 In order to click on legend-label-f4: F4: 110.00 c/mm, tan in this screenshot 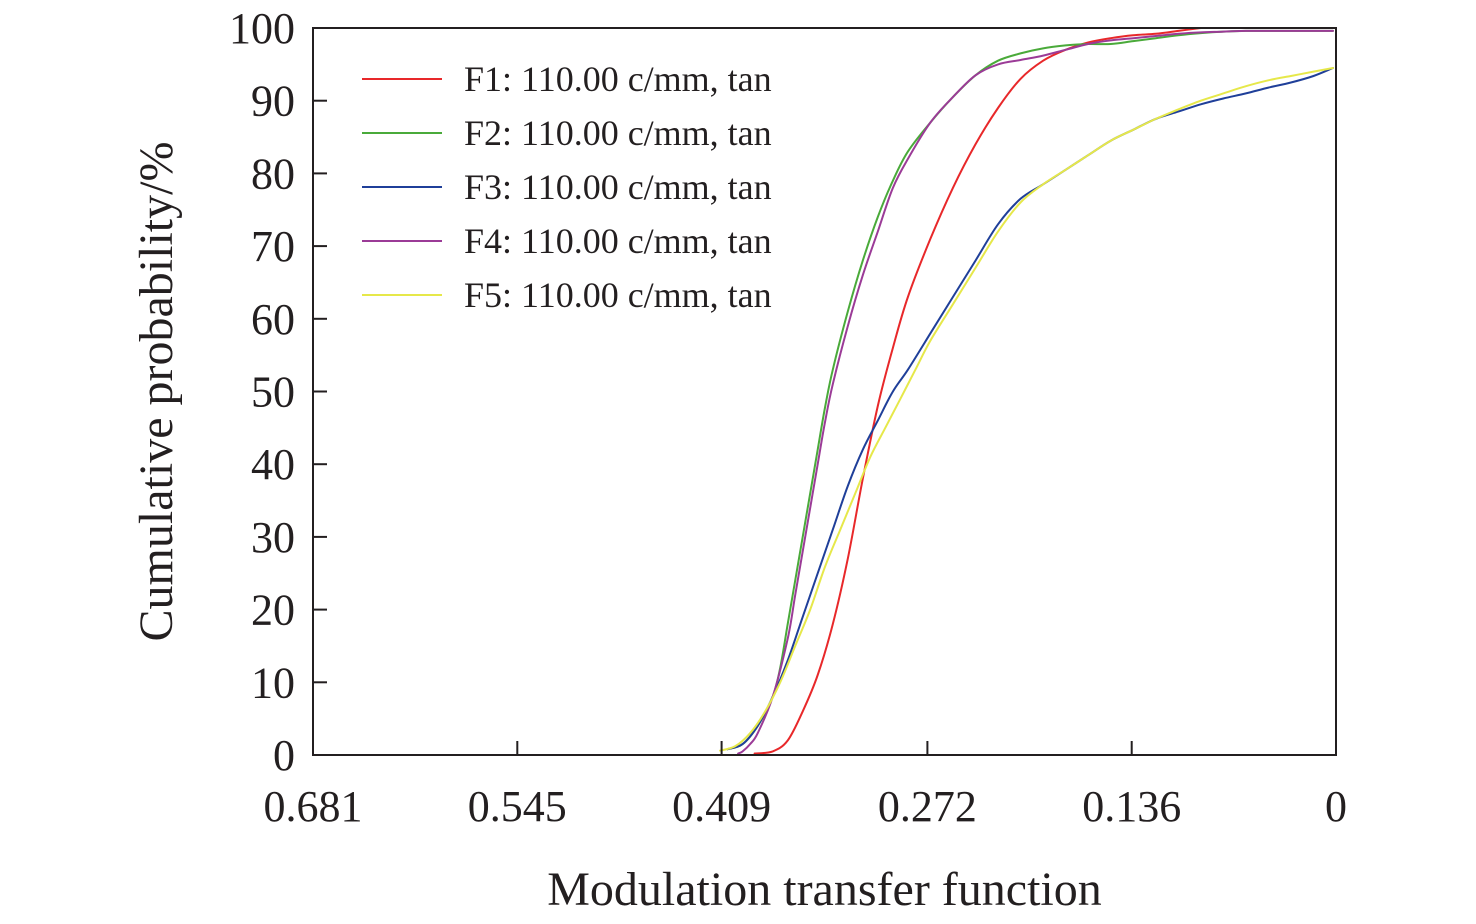, I will do `click(618, 241)`.